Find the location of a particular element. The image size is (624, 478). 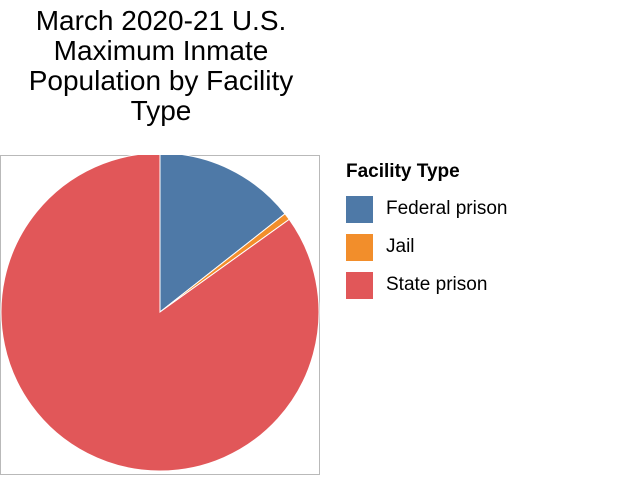

legend-item-state-prison: State prison is located at coordinates (426, 285).